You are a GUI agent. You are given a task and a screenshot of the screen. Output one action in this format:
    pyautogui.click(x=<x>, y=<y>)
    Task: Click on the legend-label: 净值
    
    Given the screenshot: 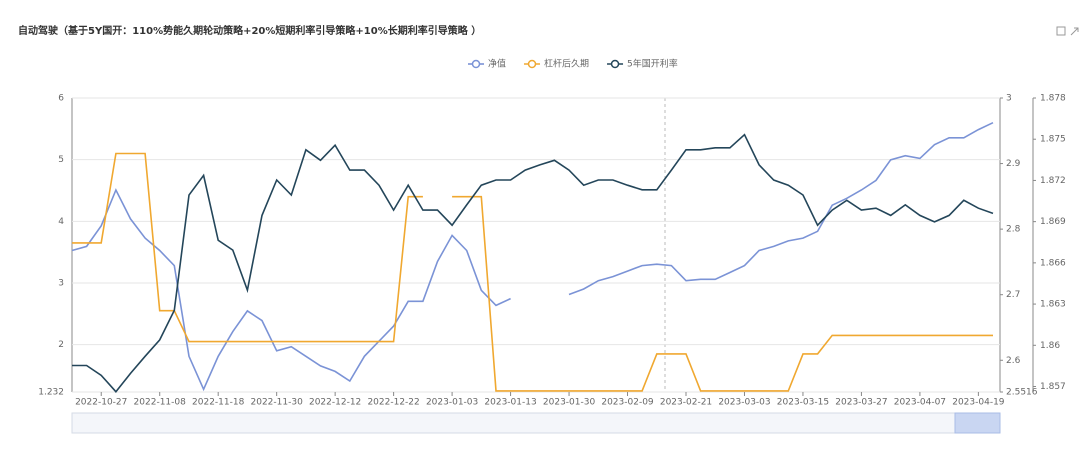 What is the action you would take?
    pyautogui.click(x=497, y=64)
    